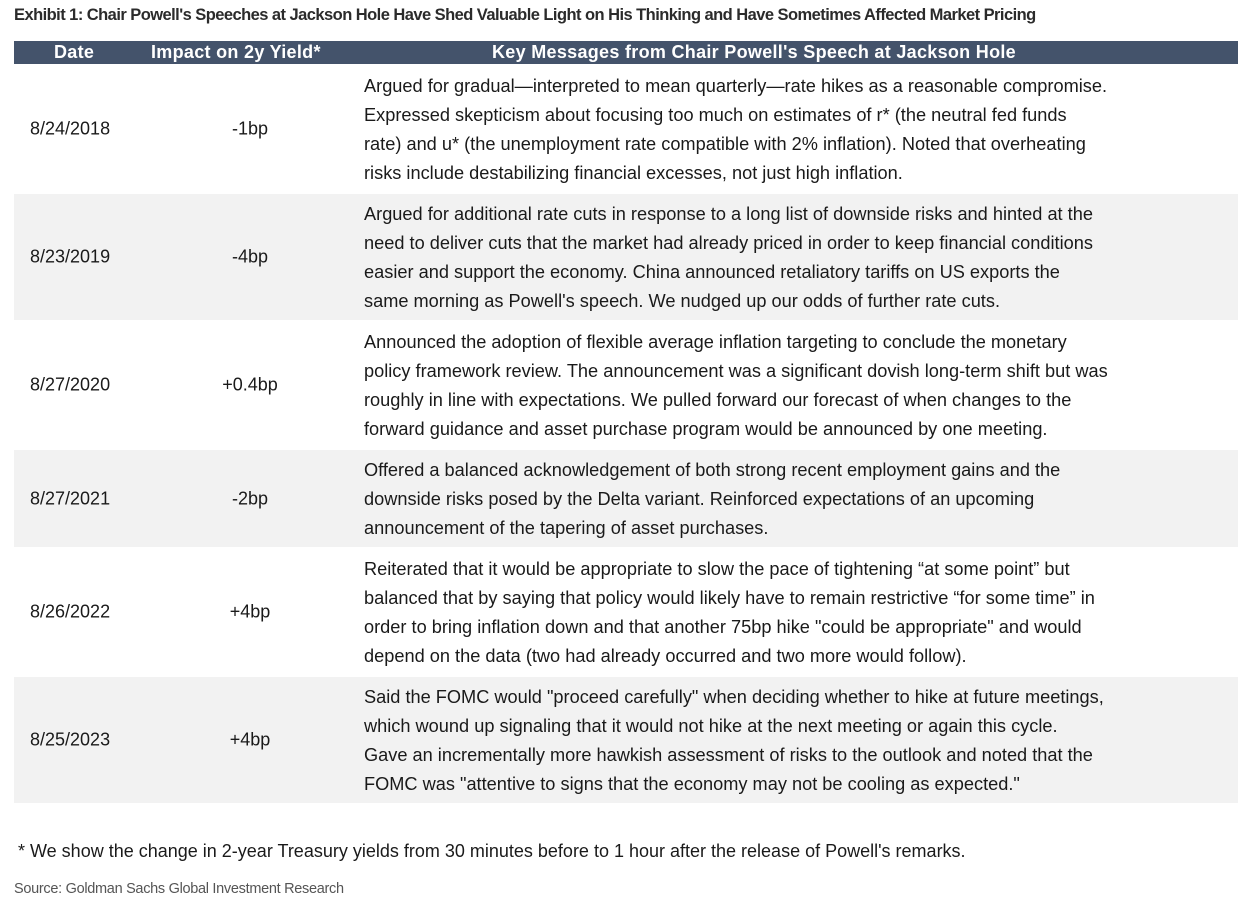  Describe the element at coordinates (250, 128) in the screenshot. I see `impact-value: -1bp` at that location.